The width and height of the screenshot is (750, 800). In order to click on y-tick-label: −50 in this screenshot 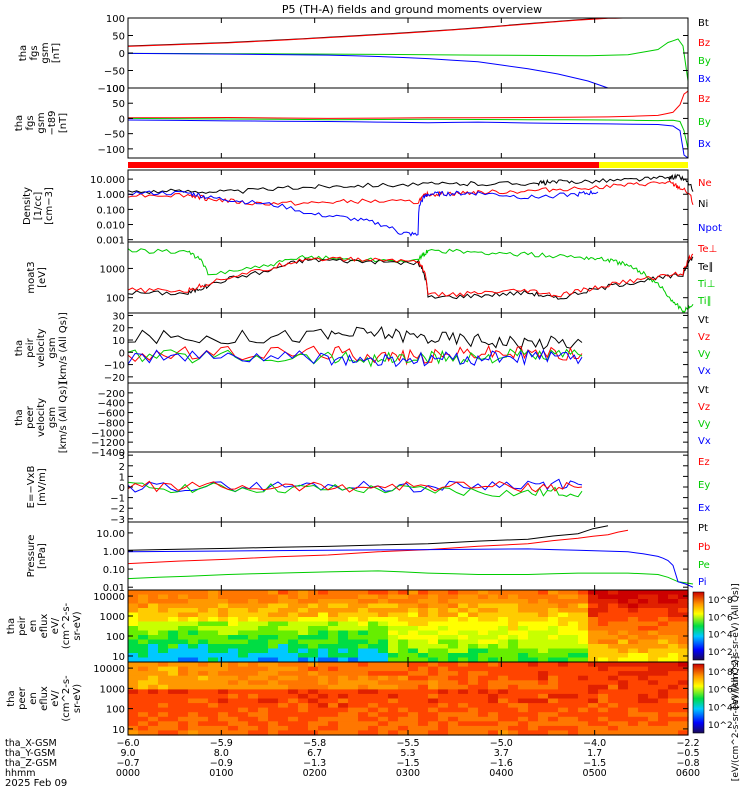, I will do `click(114, 135)`.